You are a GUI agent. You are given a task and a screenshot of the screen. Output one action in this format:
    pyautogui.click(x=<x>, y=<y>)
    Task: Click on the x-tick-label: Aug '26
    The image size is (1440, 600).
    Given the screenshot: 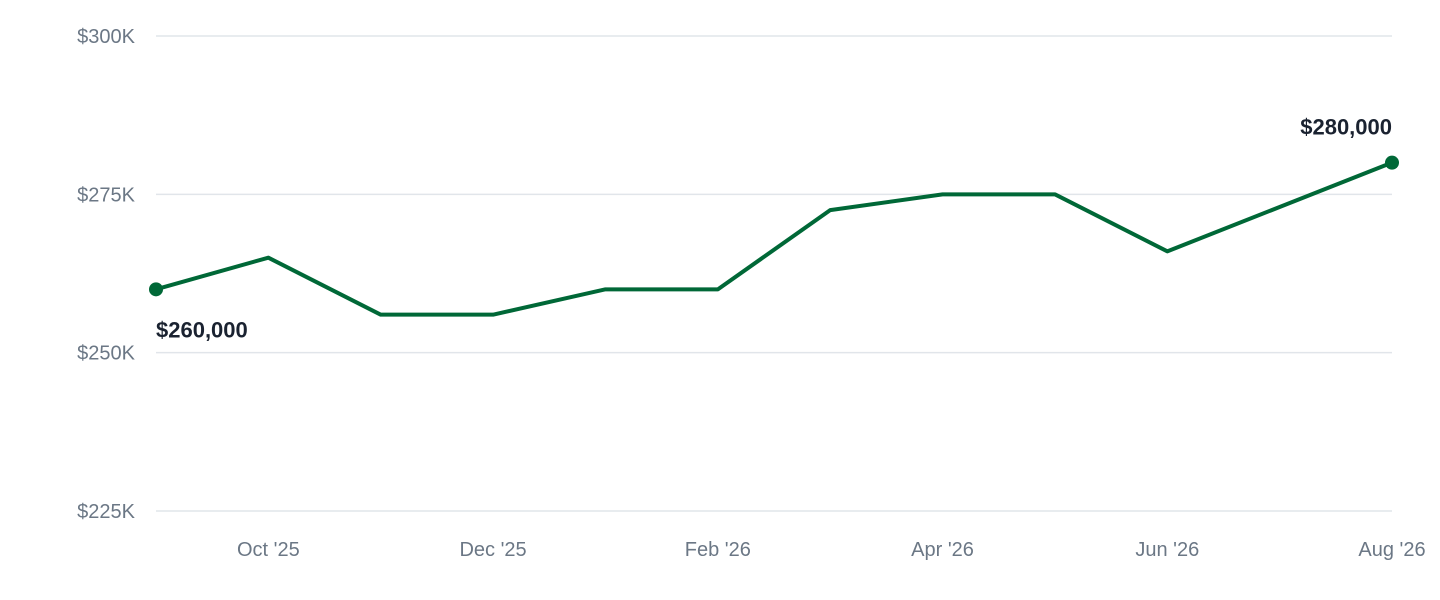 What is the action you would take?
    pyautogui.click(x=1391, y=550)
    